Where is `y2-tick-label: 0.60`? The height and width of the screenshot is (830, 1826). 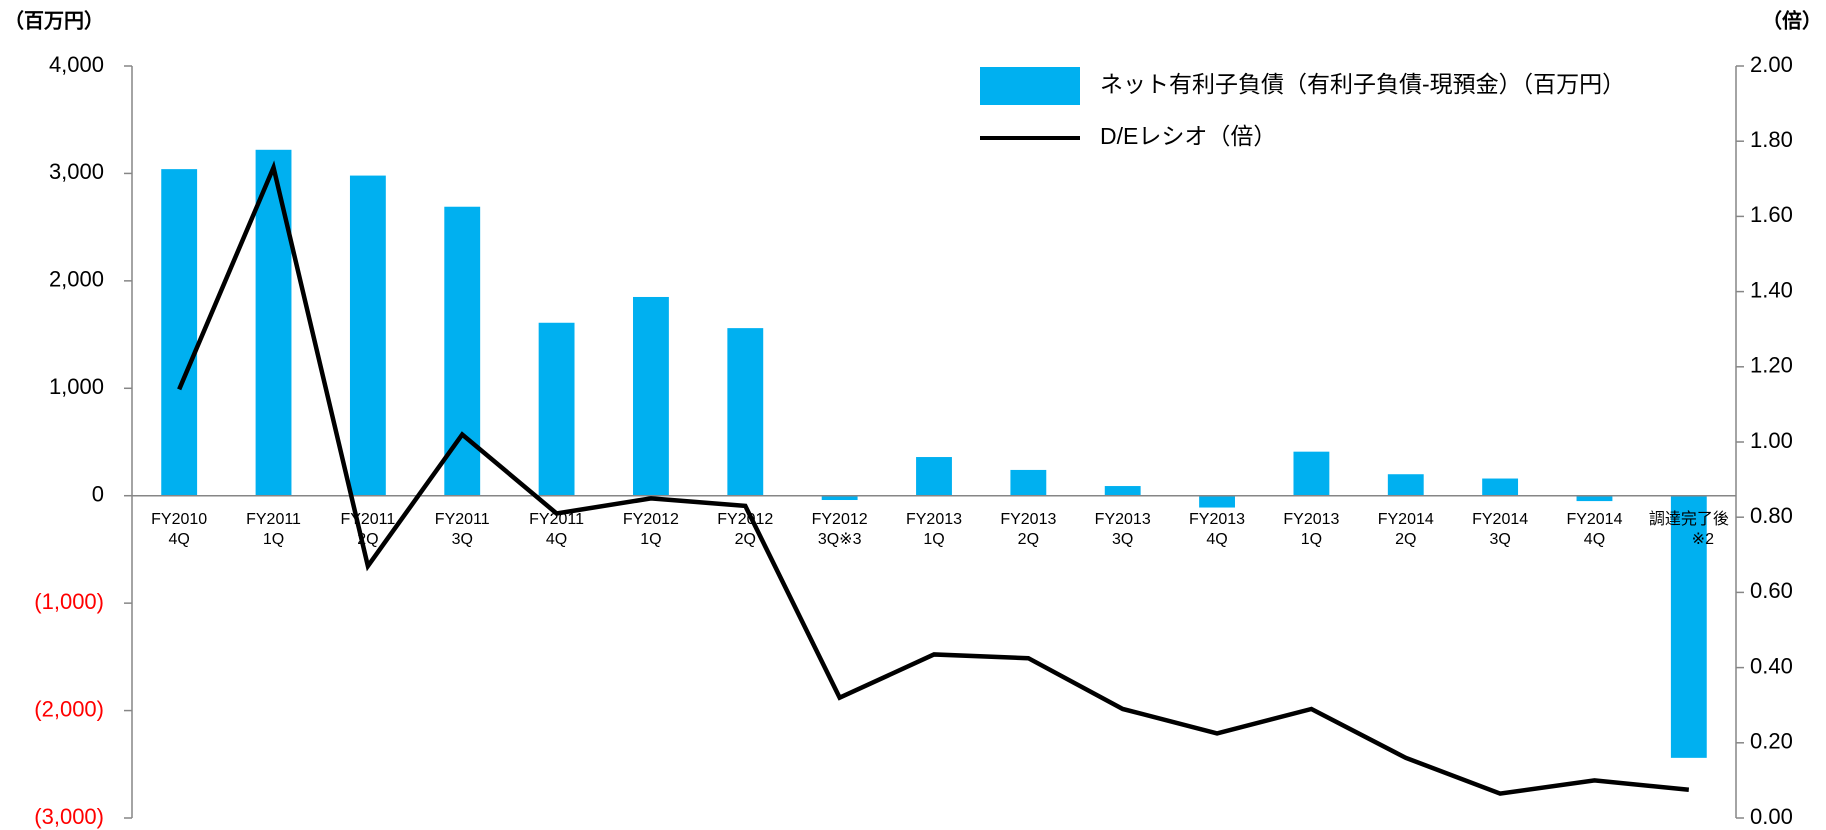 y2-tick-label: 0.60 is located at coordinates (1771, 590).